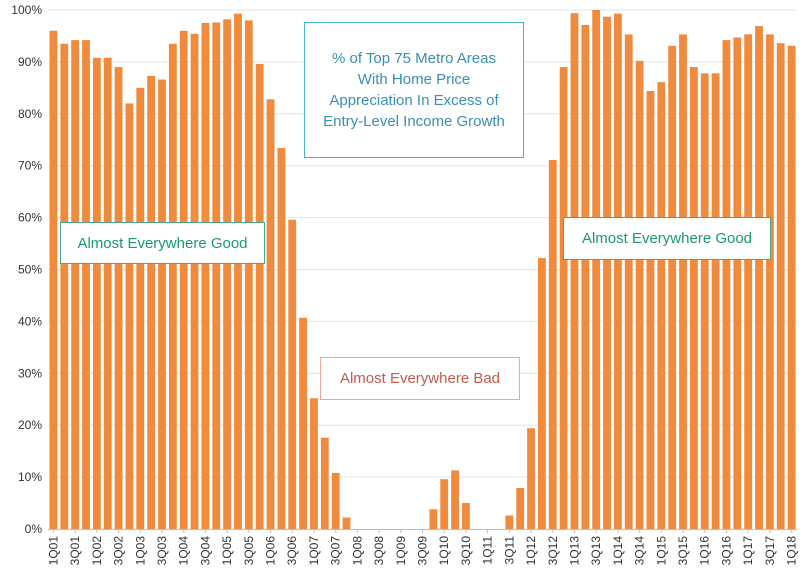 This screenshot has height=581, width=800. What do you see at coordinates (520, 508) in the screenshot?
I see `bar-4Q11` at bounding box center [520, 508].